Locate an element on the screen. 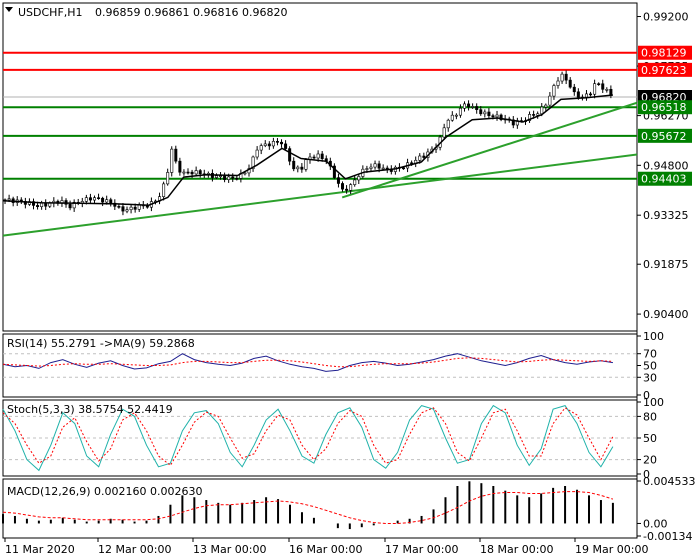  resistance-level-value: 0.97623 is located at coordinates (664, 70).